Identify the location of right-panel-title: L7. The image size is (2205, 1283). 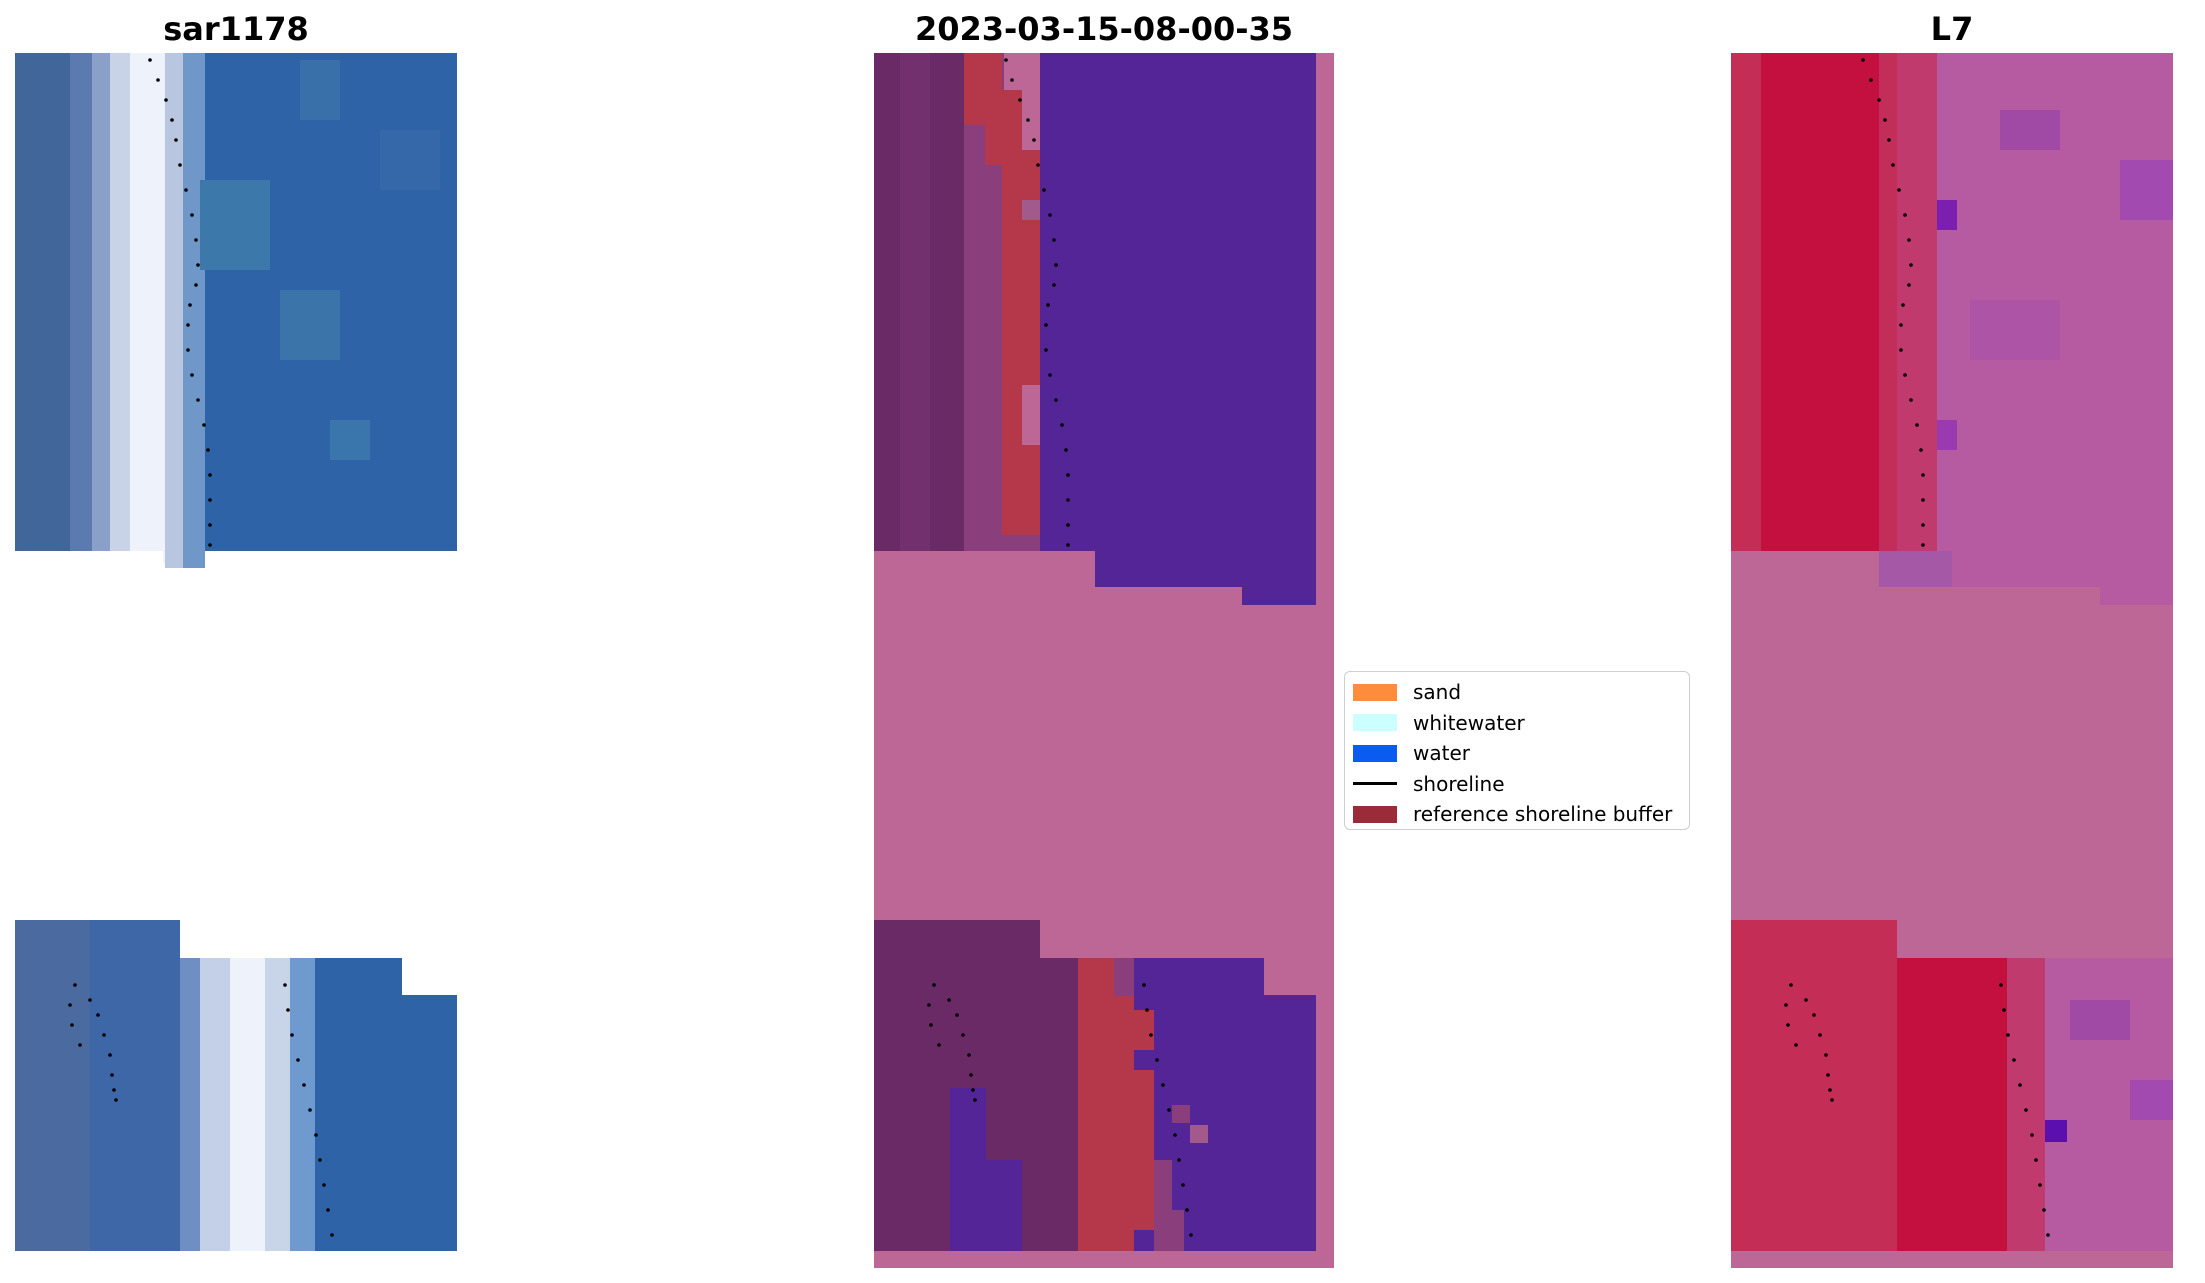
(1952, 29).